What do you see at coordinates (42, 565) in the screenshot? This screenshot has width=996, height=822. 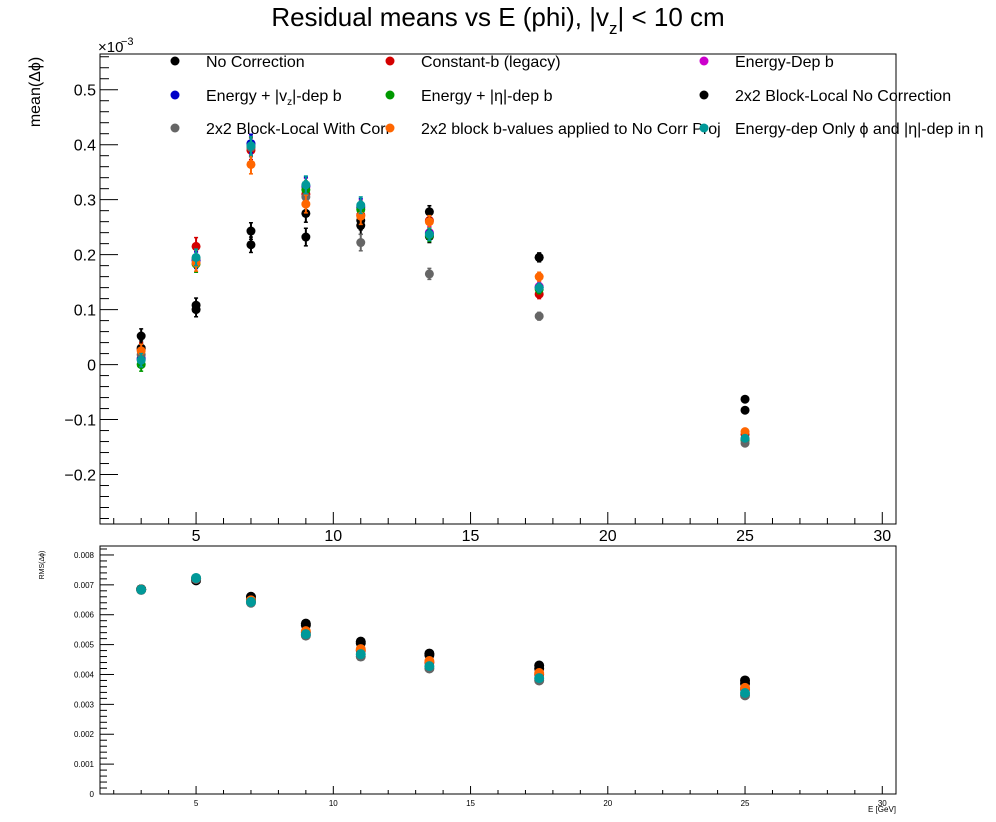 I see `y-axis-label: RMS(Δϕ)` at bounding box center [42, 565].